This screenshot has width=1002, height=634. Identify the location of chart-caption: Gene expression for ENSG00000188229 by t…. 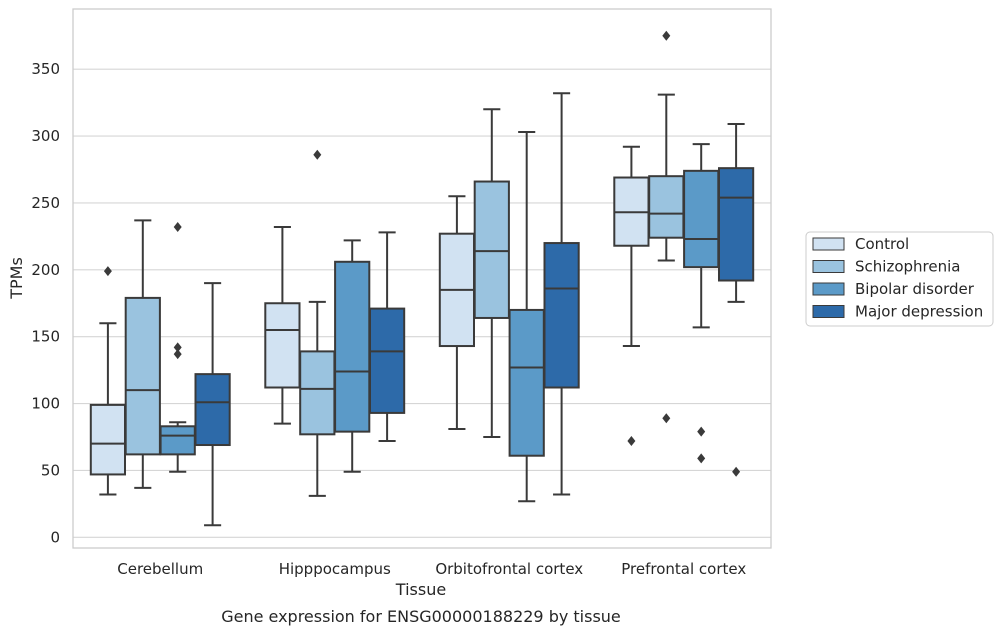
(421, 616).